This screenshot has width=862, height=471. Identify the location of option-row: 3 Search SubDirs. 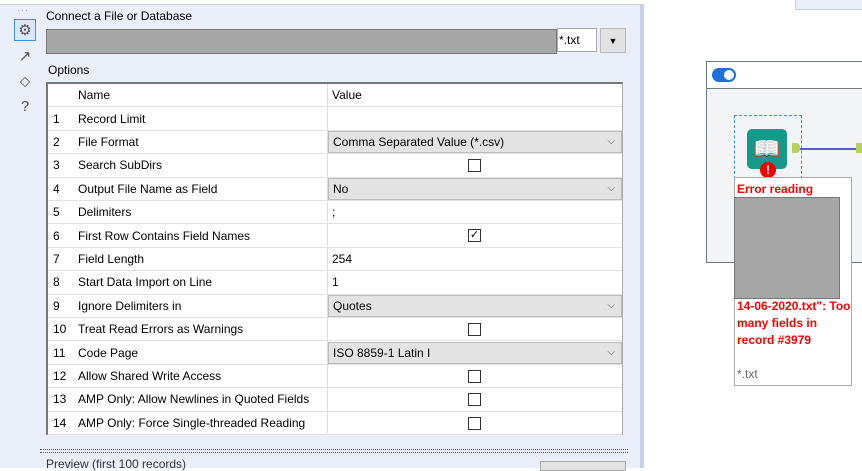
(335, 166).